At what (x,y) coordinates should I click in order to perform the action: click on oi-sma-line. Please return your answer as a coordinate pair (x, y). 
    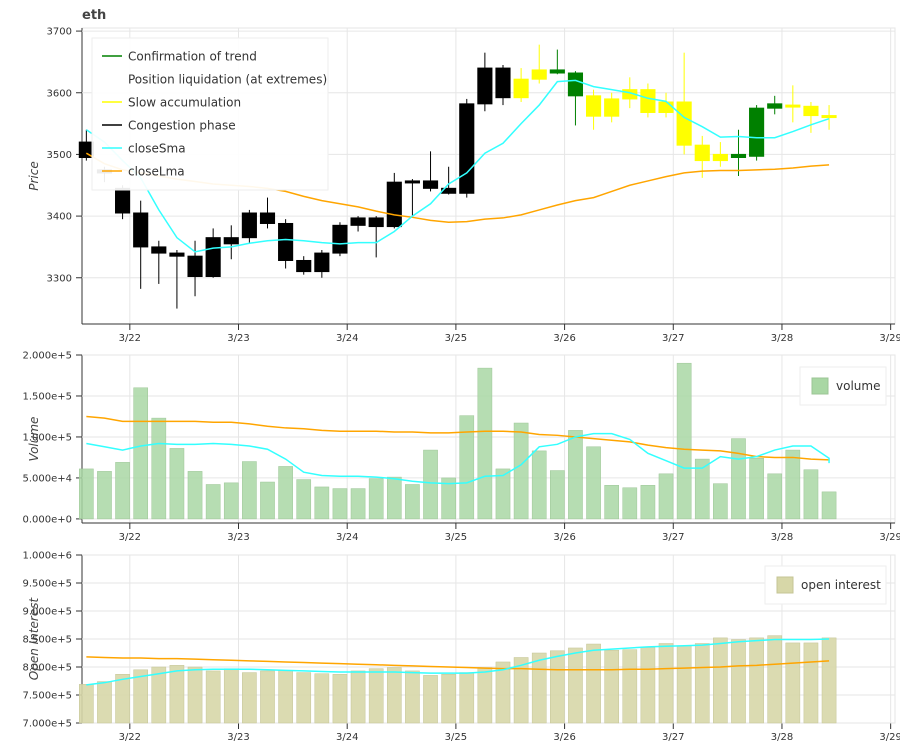
    Looking at the image, I should click on (458, 662).